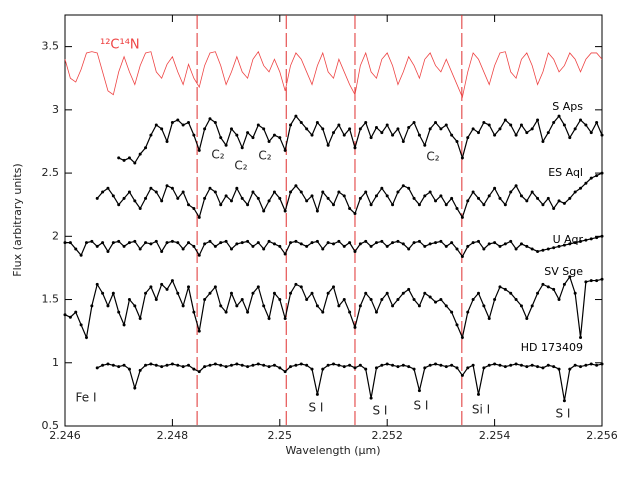  What do you see at coordinates (55, 362) in the screenshot?
I see `y-tick-label: 1` at bounding box center [55, 362].